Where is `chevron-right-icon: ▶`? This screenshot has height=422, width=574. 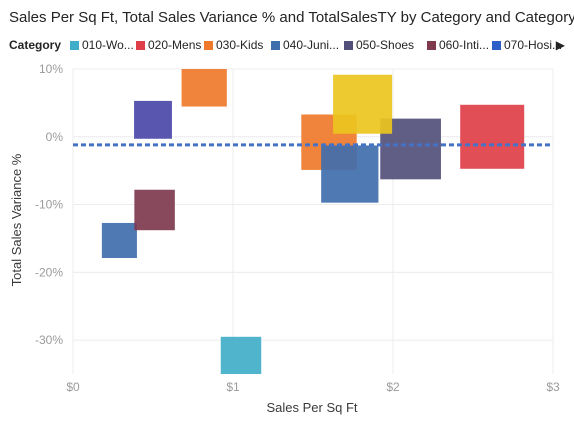 chevron-right-icon: ▶ is located at coordinates (560, 45).